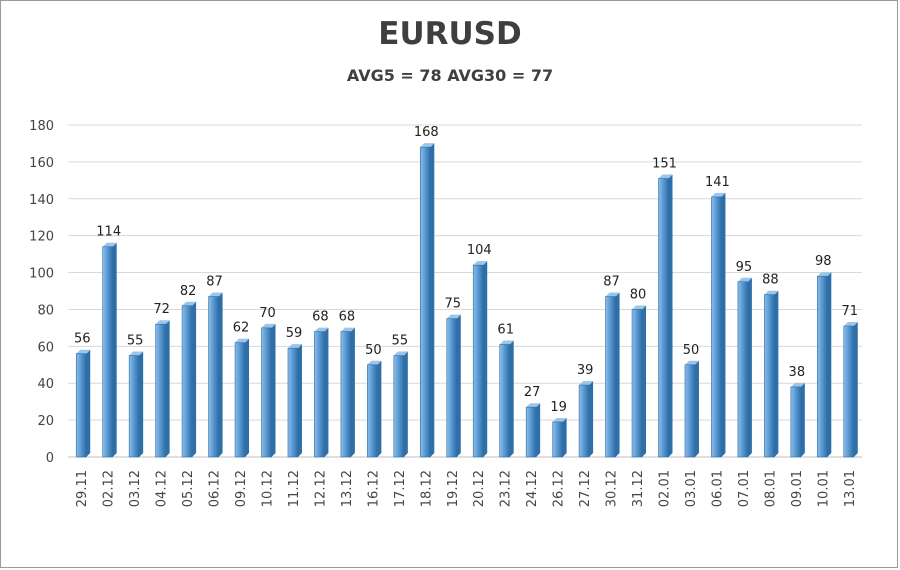  Describe the element at coordinates (215, 488) in the screenshot. I see `x-tick-label: 06.12` at that location.